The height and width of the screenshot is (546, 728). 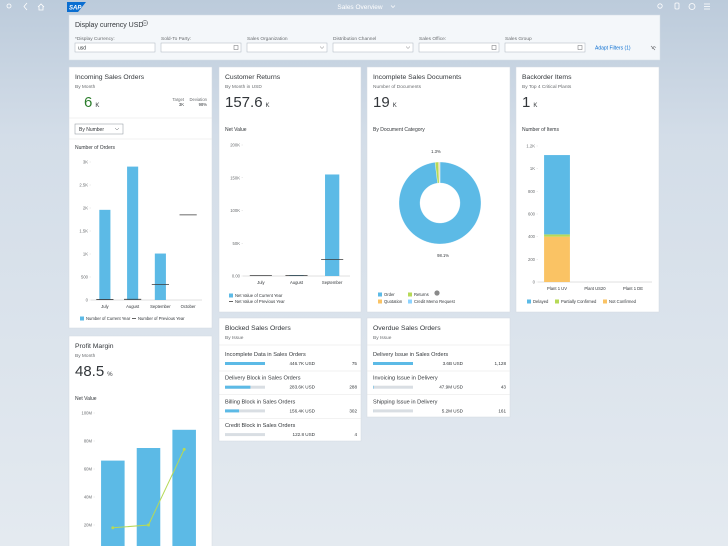 I want to click on search-button, so click(x=660, y=6).